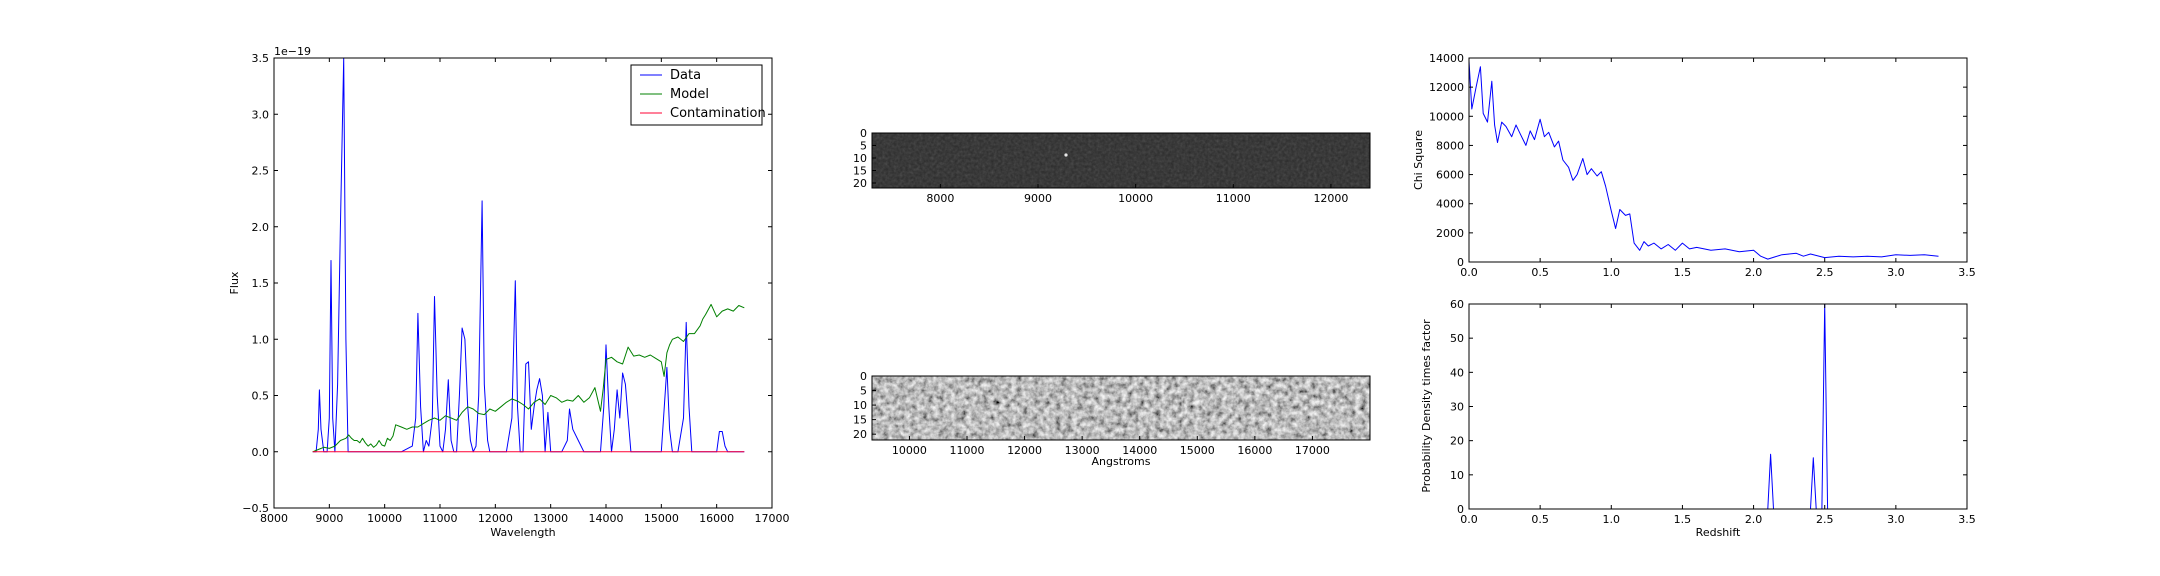 This screenshot has width=2160, height=576. Describe the element at coordinates (1450, 204) in the screenshot. I see `y-tick-label: 4000` at that location.